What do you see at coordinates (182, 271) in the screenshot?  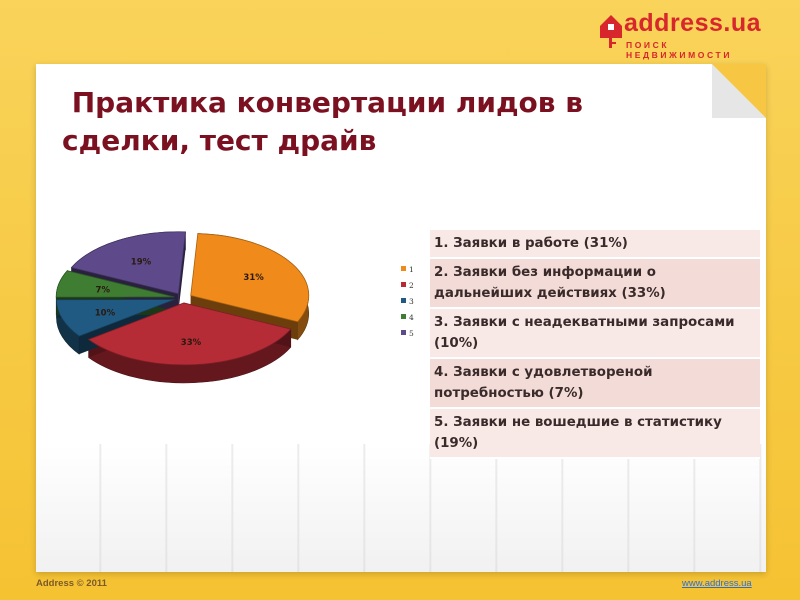 I see `pie-slice-edge` at bounding box center [182, 271].